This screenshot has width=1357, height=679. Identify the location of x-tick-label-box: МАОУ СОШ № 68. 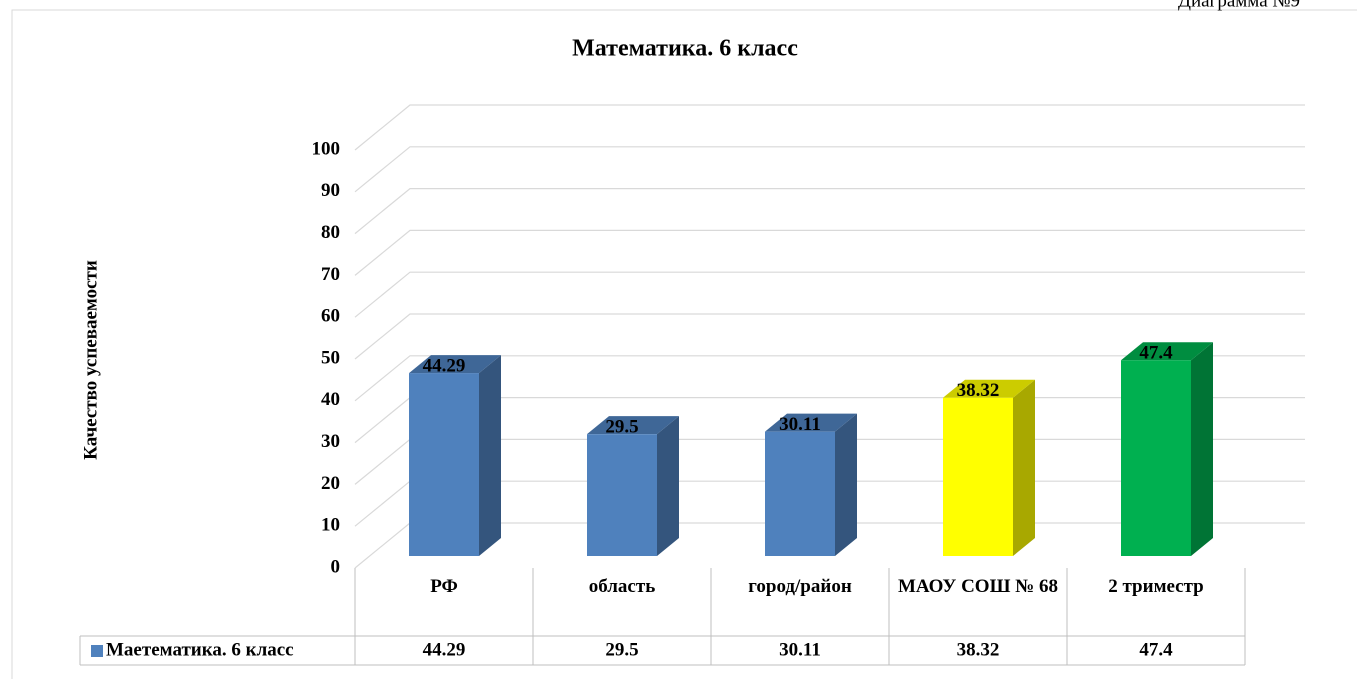
(978, 586).